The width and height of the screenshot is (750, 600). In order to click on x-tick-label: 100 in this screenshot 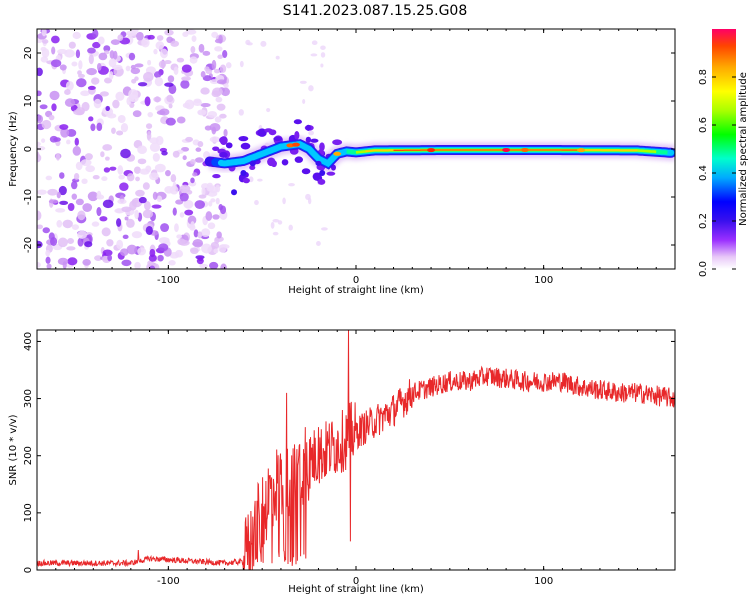, I will do `click(543, 280)`.